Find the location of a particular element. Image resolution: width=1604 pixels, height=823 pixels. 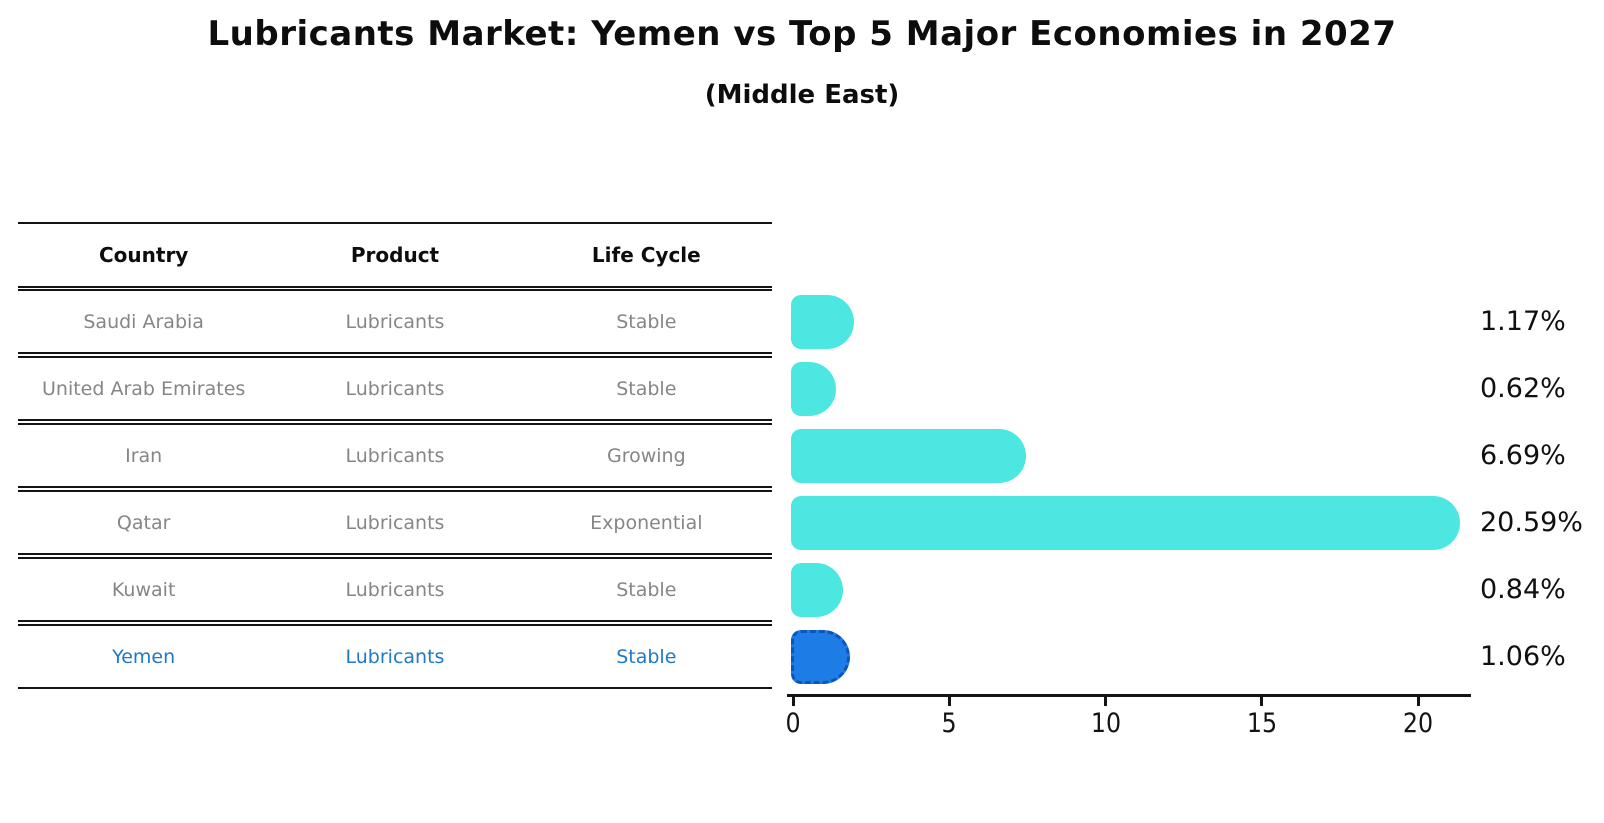

value-label-united-arab-emirates: 0.62% is located at coordinates (1523, 388).